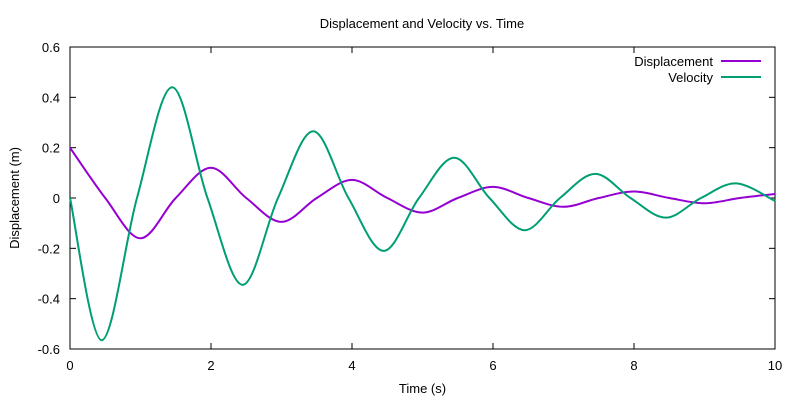 This screenshot has width=800, height=400. Describe the element at coordinates (49, 349) in the screenshot. I see `y-tick-label: -0.6` at that location.